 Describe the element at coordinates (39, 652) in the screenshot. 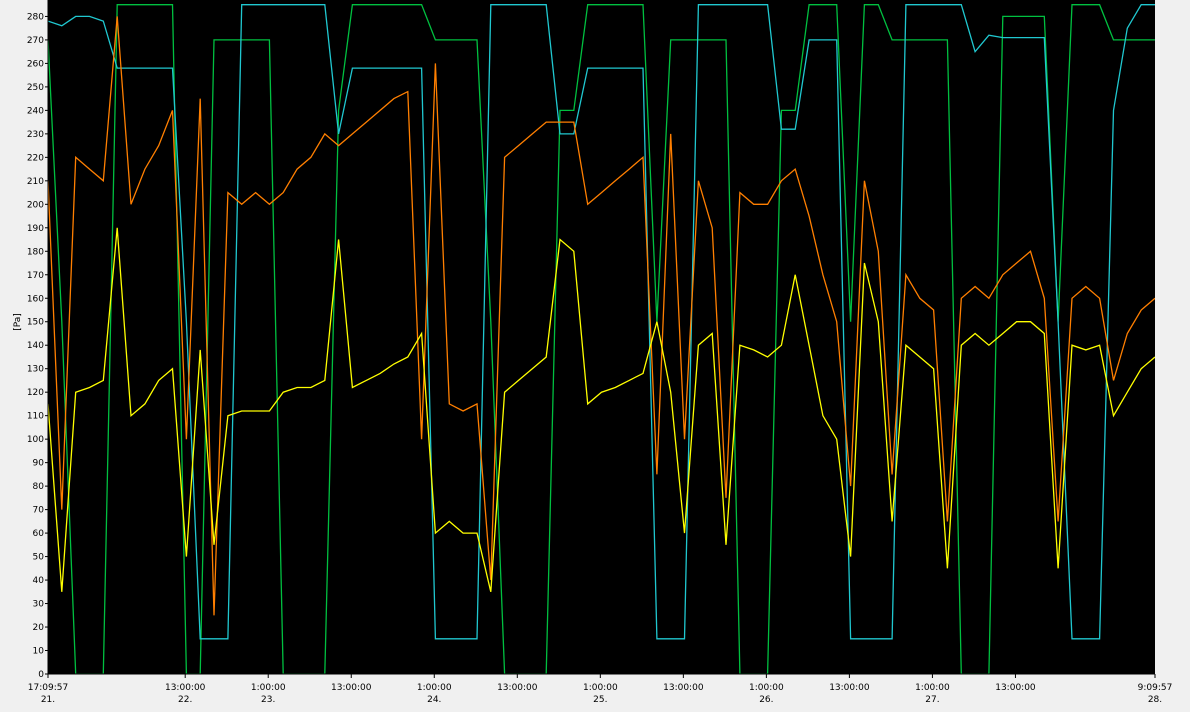

I see `y-tick-label: 10` at that location.